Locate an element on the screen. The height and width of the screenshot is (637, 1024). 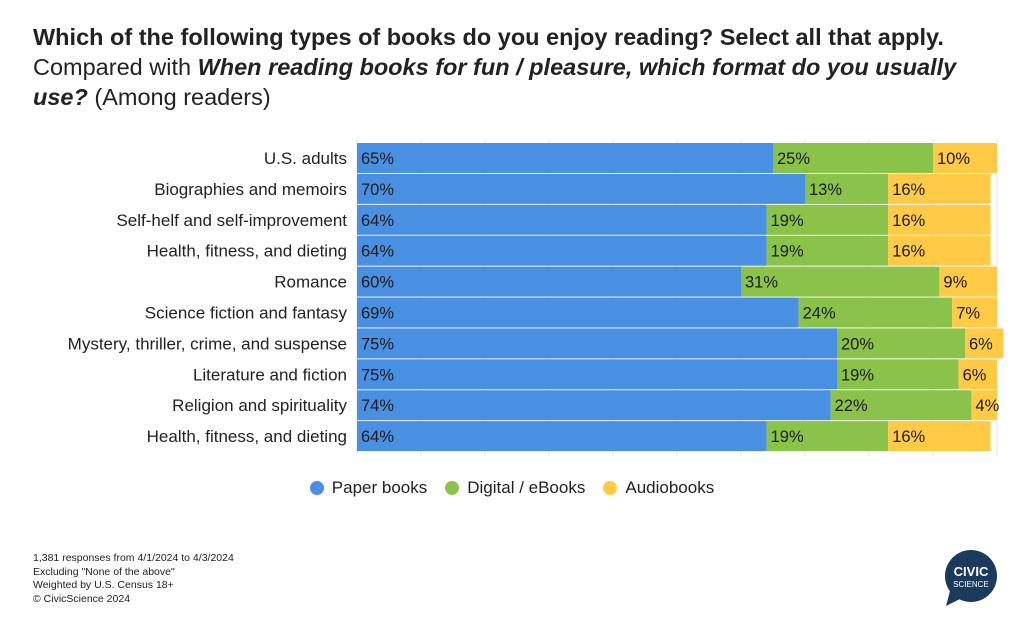
category-label: Self-helf and self-improvement is located at coordinates (231, 220).